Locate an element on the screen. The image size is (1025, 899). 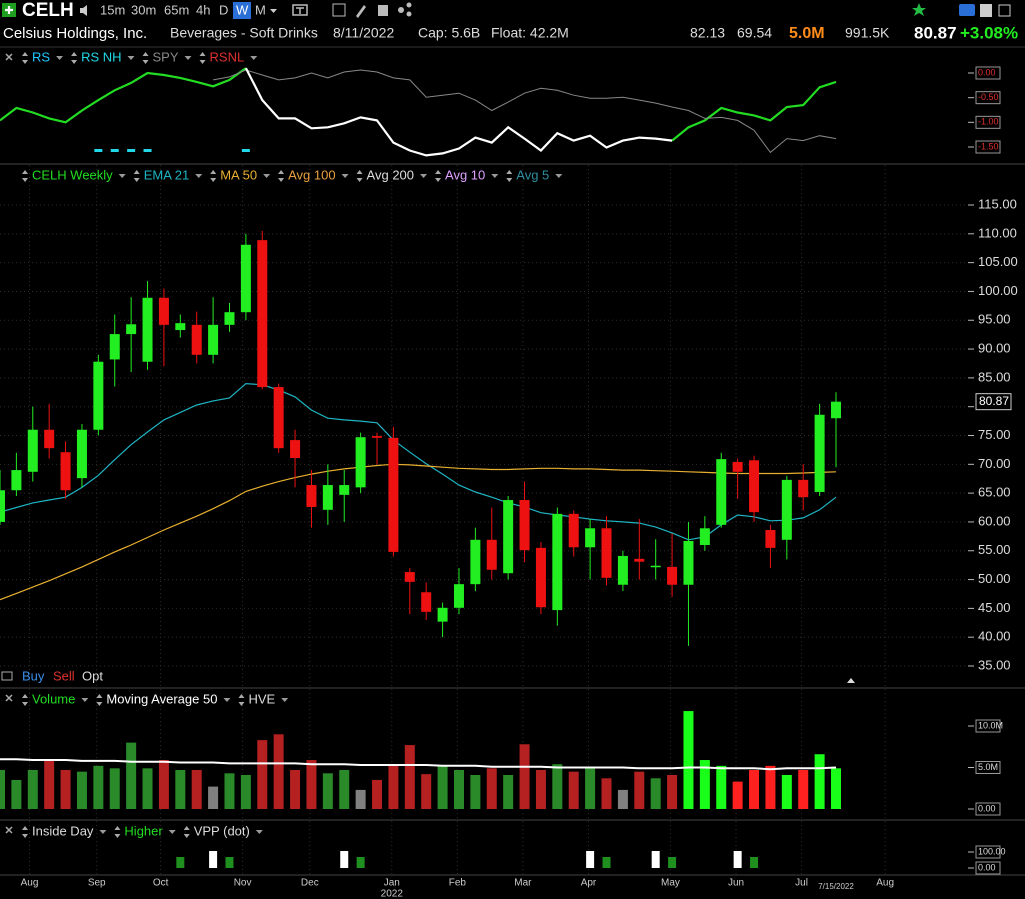
x-tick-label: Apr is located at coordinates (589, 883).